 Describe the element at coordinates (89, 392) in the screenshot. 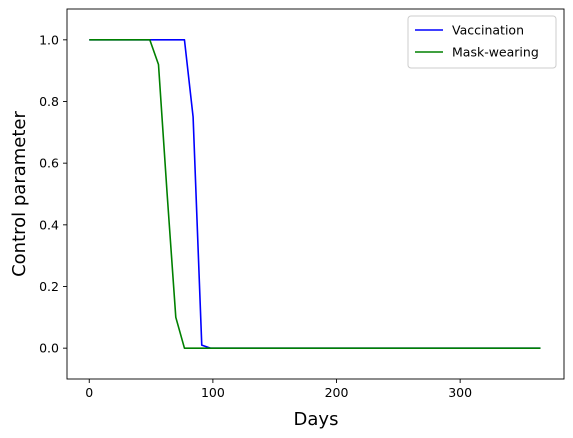

I see `x-tick-label: 0` at that location.